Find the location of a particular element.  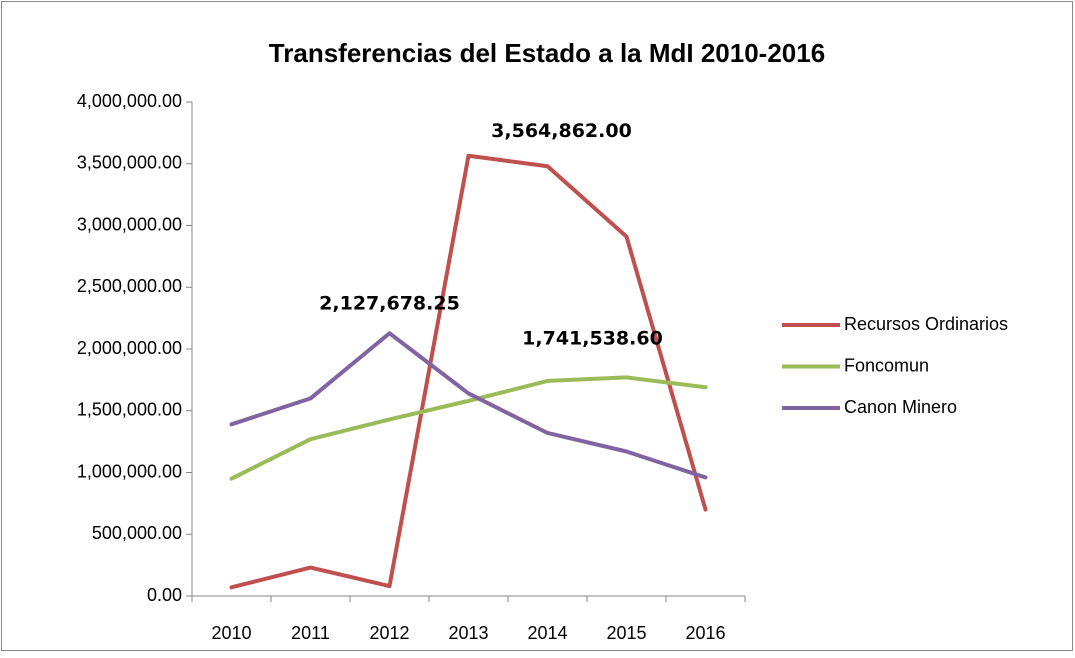

y-tick-label: 1,000,000.00 is located at coordinates (129, 471).